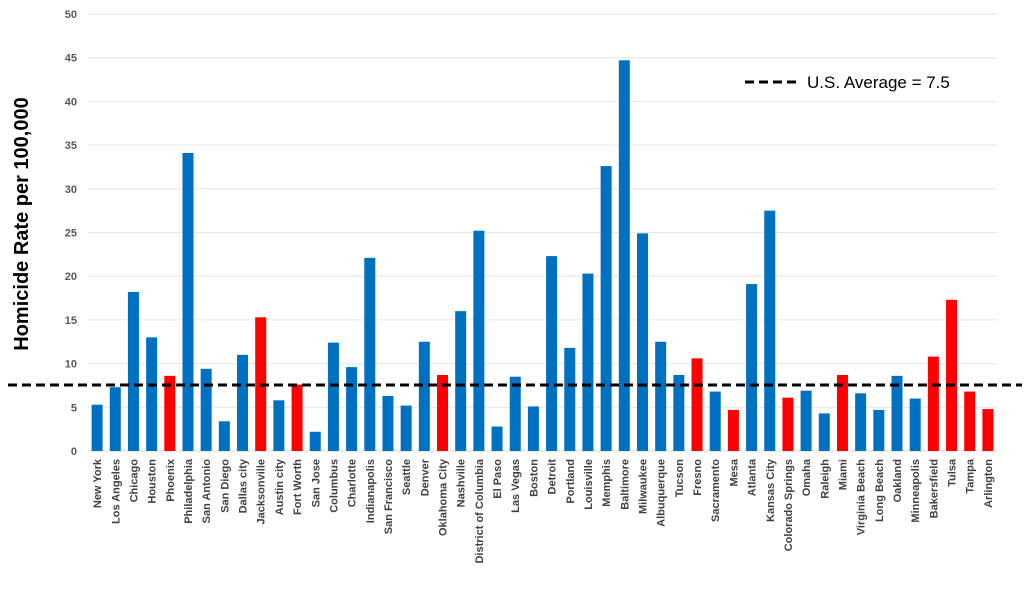  I want to click on x-tick-label: Atlanta, so click(753, 477).